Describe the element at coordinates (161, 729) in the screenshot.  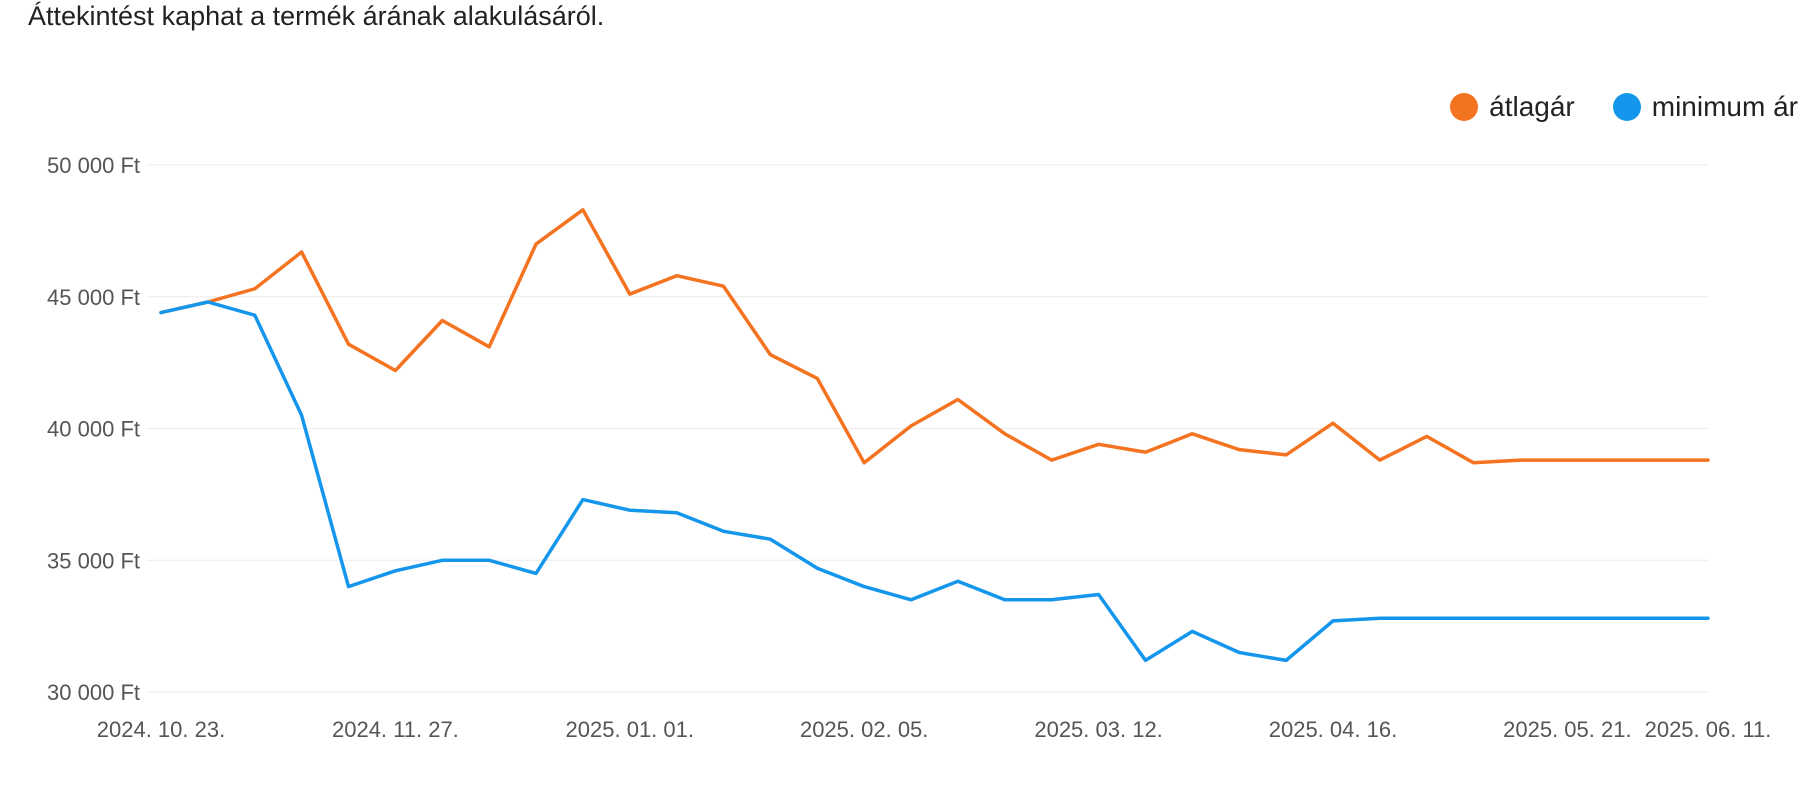
I see `x-tick-label: 2024. 10. 23.` at that location.